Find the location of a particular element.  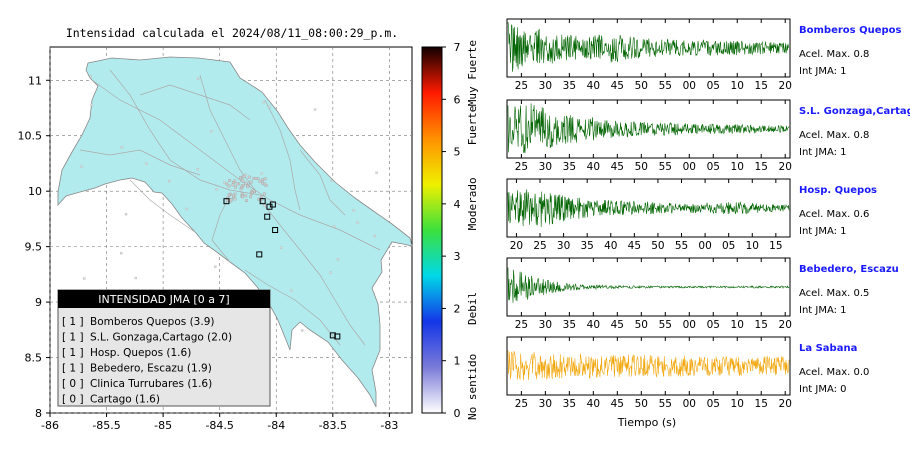

legend-title: INTENSIDAD JMA [0 a 7] is located at coordinates (163, 299).